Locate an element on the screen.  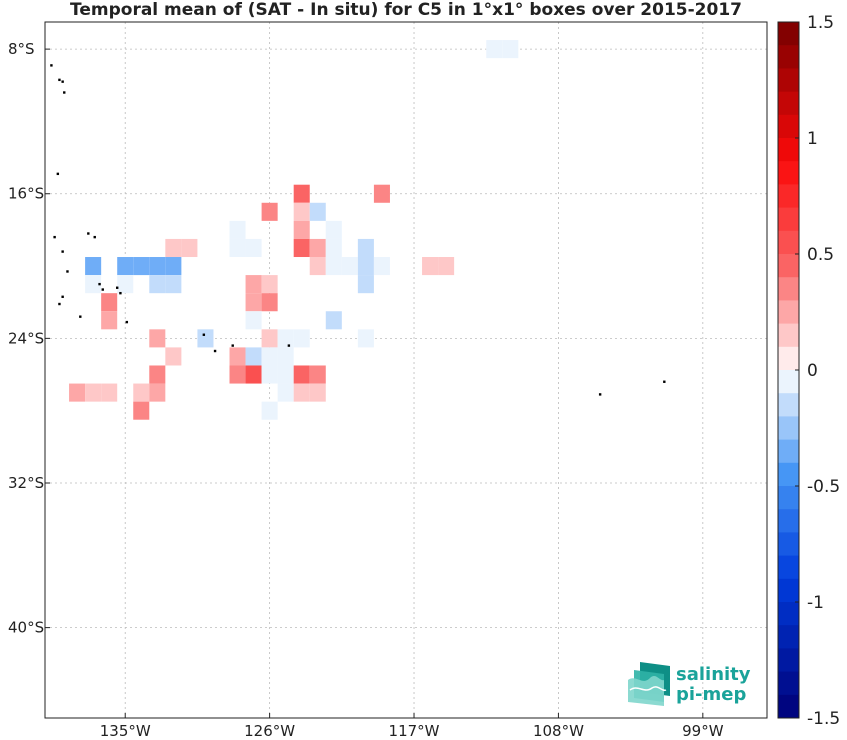
lat-tick-label: 24°S is located at coordinates (26, 338).